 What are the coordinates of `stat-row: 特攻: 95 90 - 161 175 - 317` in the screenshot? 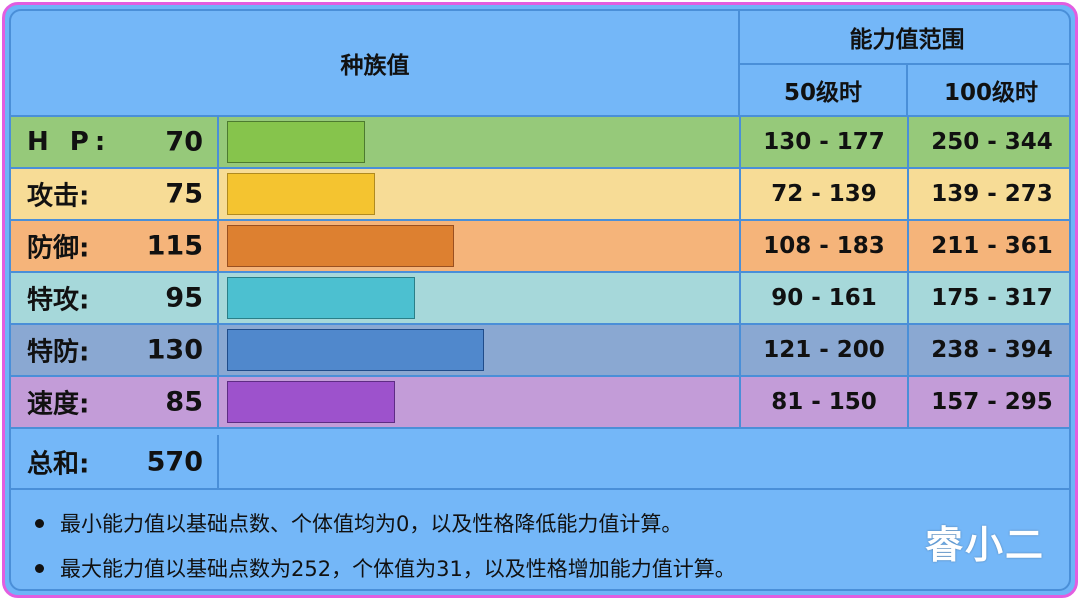 It's located at (540, 298).